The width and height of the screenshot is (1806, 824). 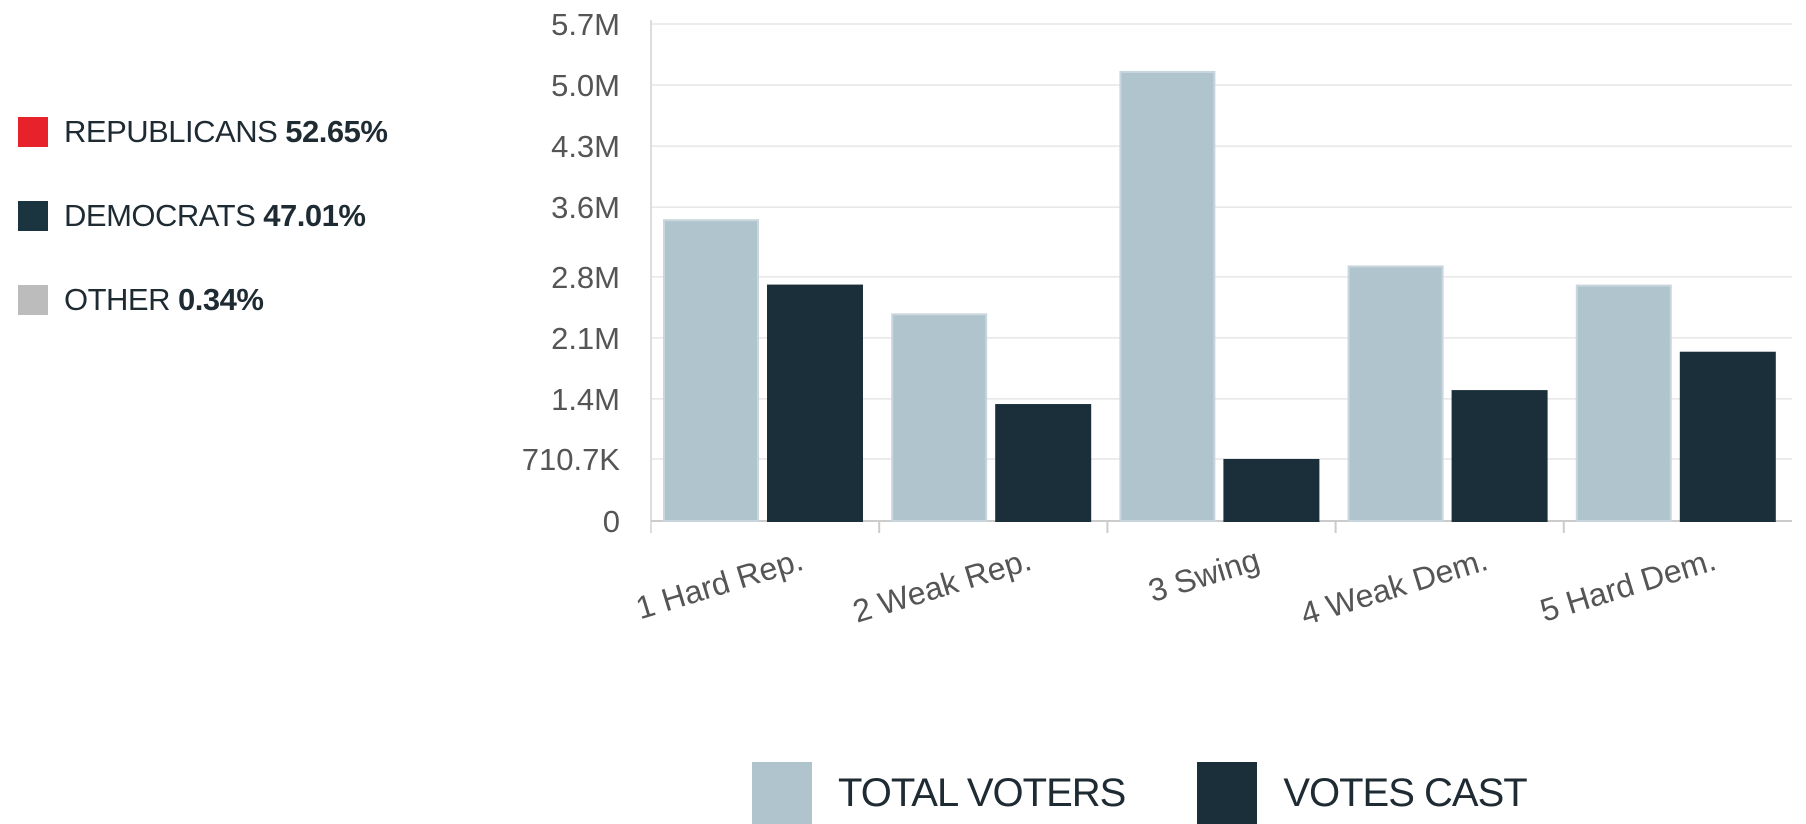 I want to click on legend-other: OTHER 0.34%, so click(x=202, y=300).